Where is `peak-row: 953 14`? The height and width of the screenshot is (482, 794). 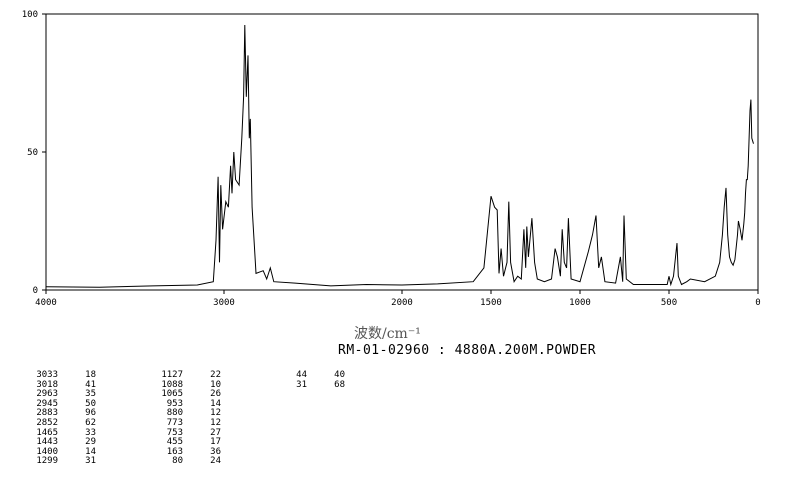 peak-row: 953 14 is located at coordinates (191, 404).